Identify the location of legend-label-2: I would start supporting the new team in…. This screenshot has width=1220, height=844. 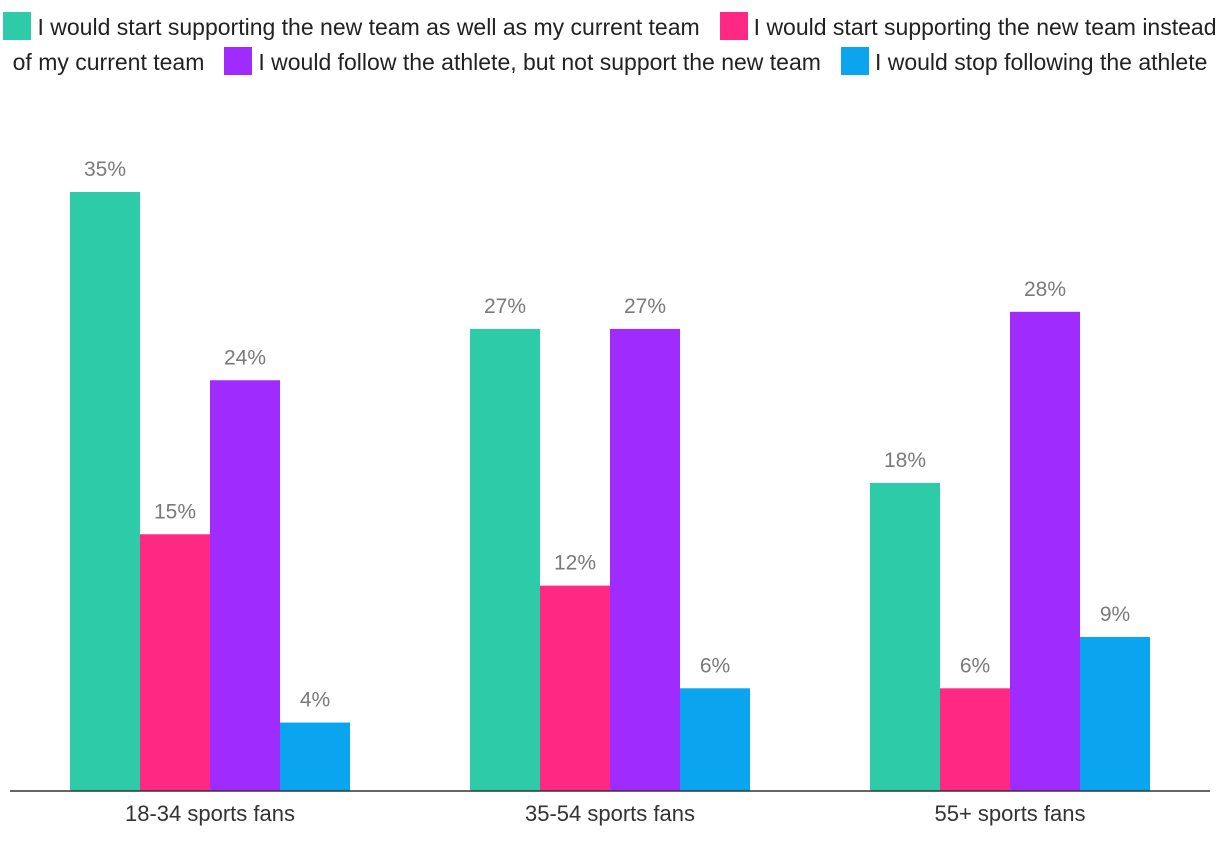
(614, 44).